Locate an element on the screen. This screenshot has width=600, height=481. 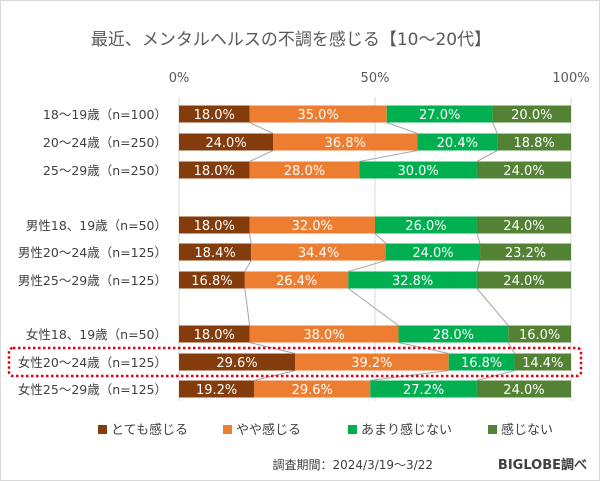
legend-label: やや感じる is located at coordinates (268, 430).